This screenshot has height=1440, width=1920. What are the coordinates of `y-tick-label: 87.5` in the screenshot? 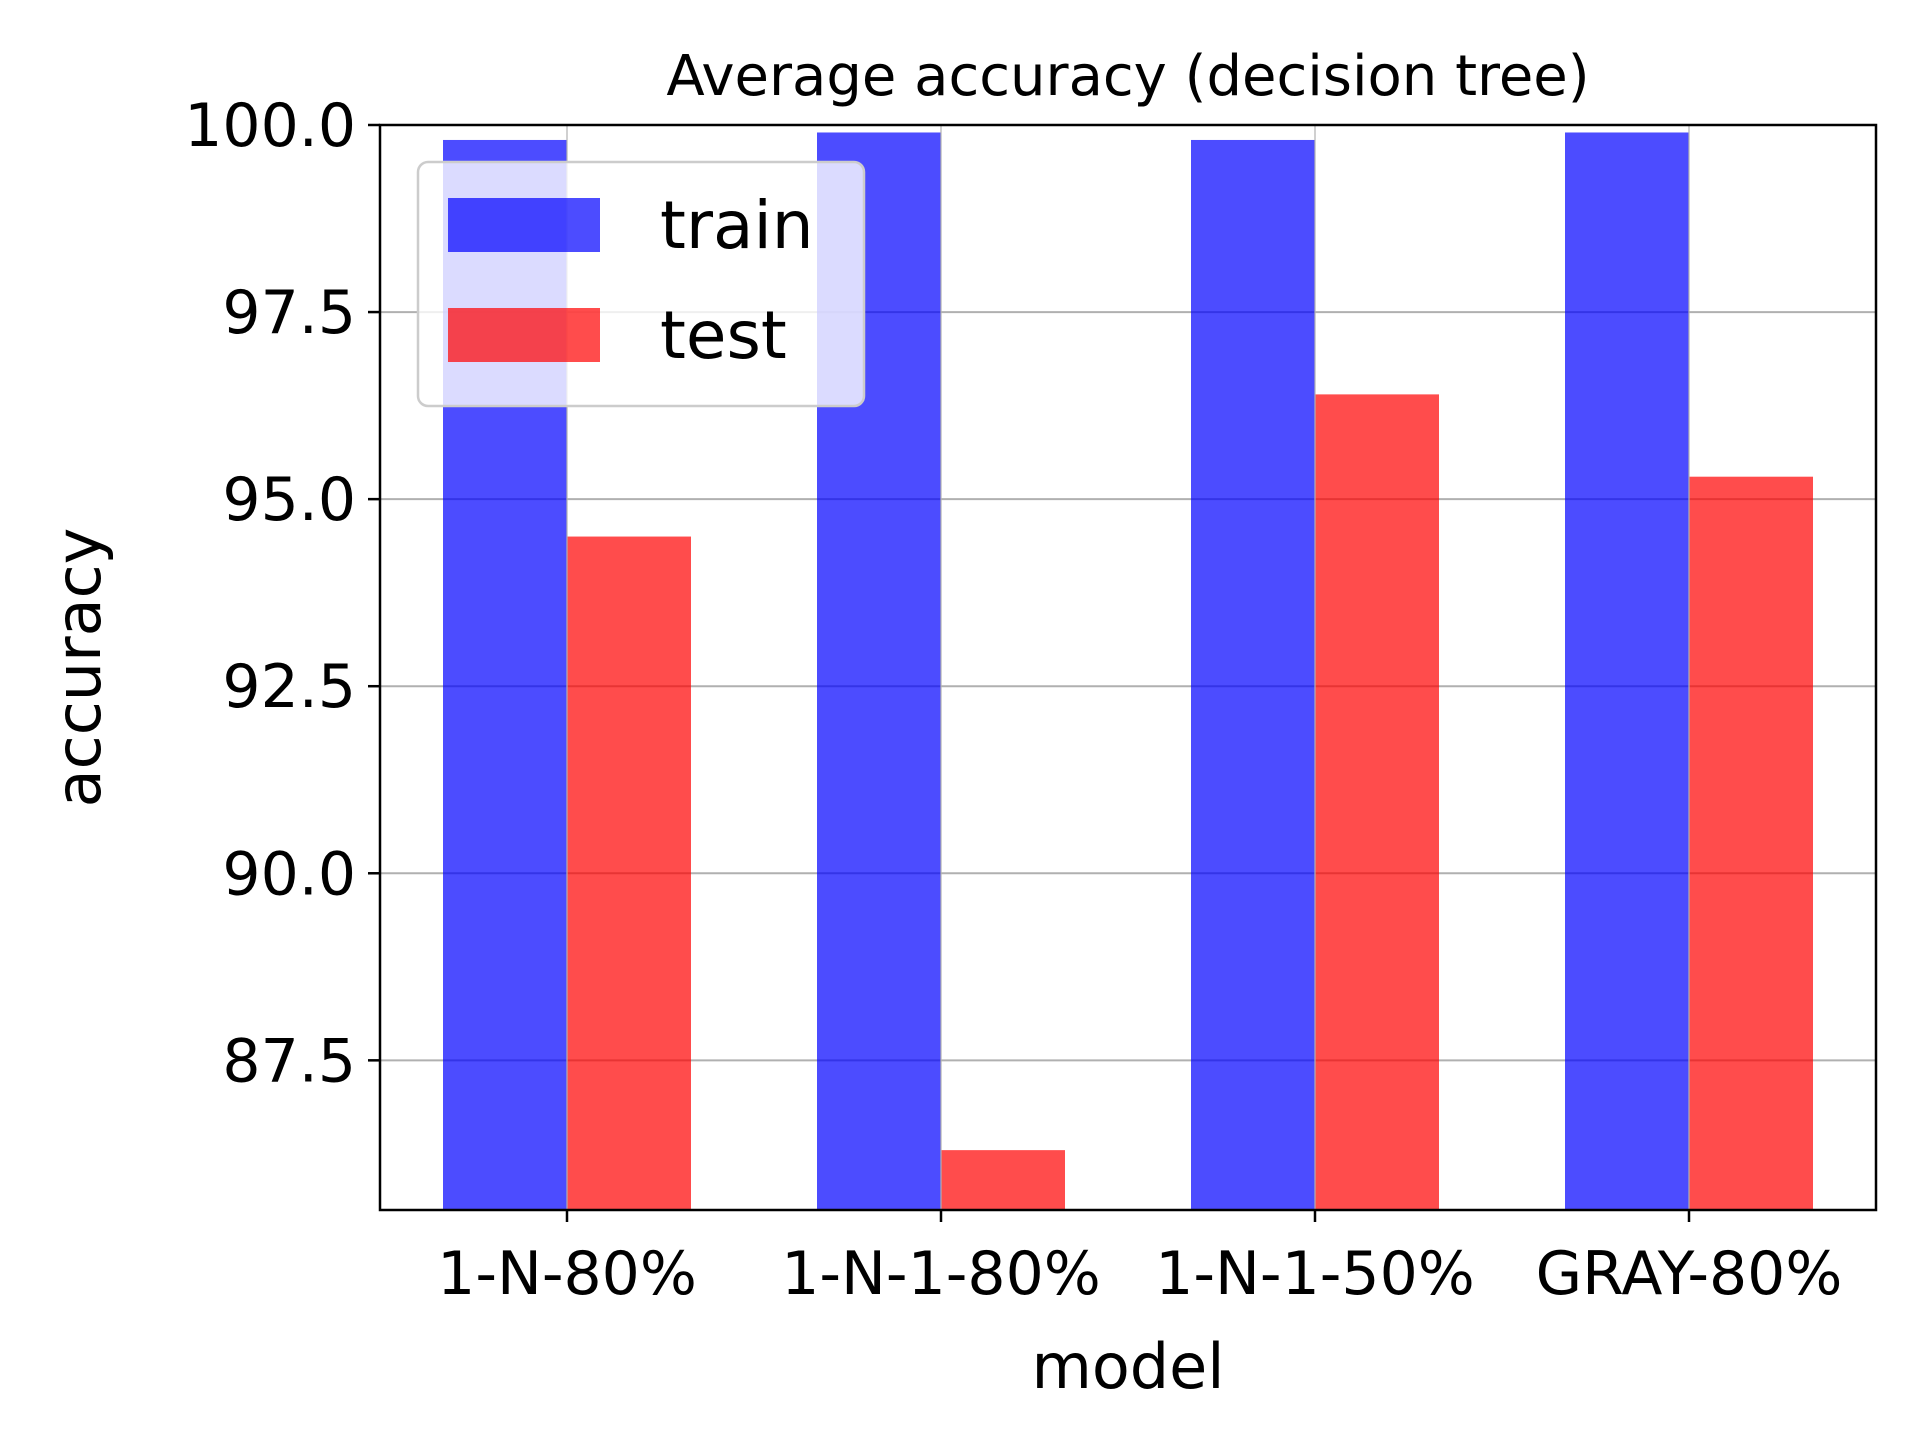 It's located at (289, 1061).